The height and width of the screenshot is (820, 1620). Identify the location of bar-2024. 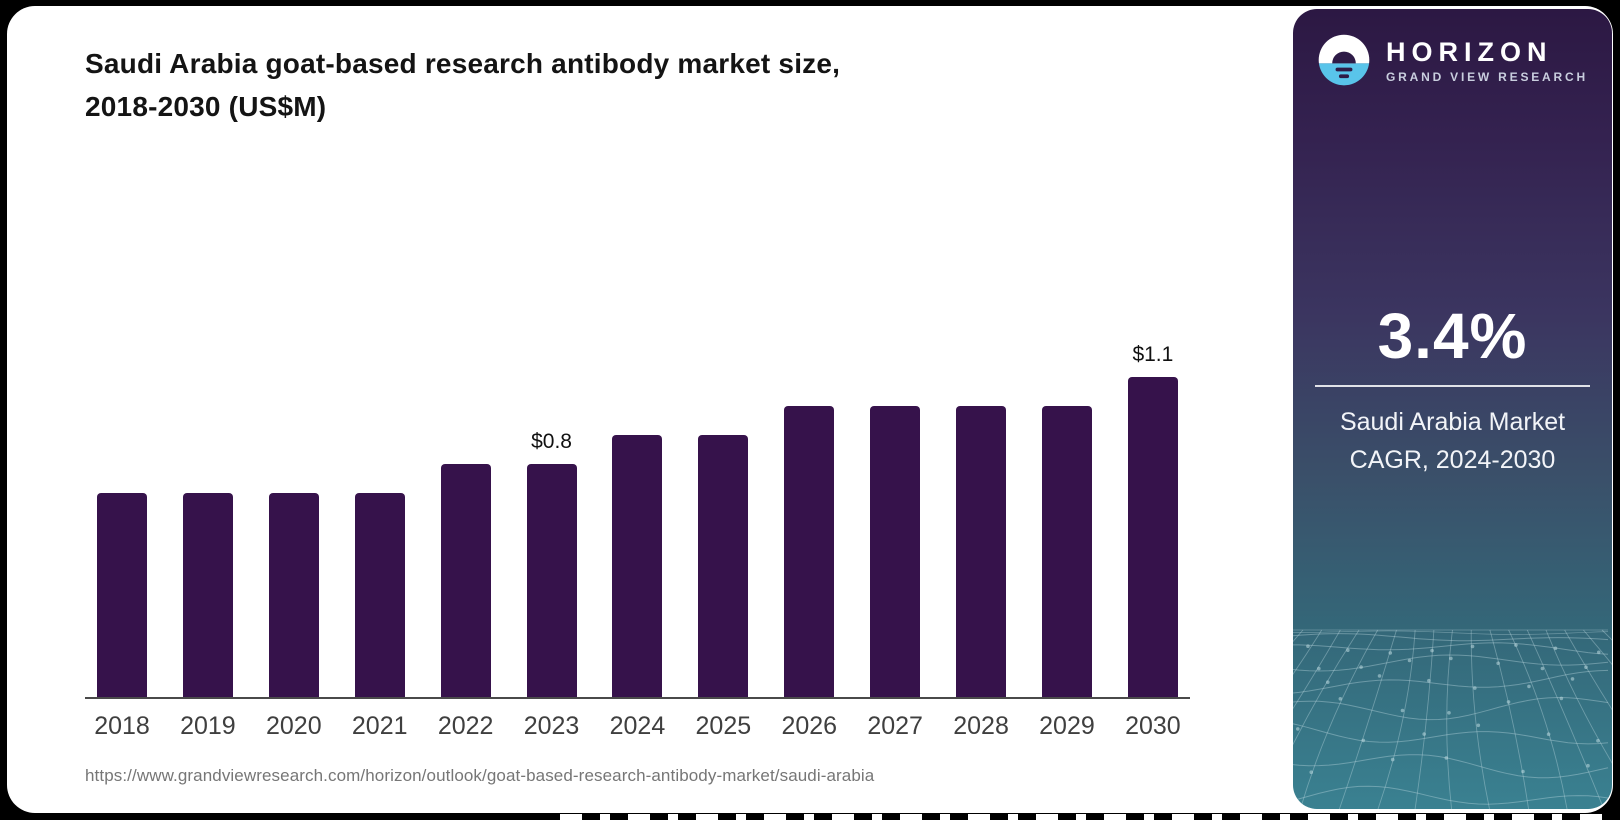
(637, 538).